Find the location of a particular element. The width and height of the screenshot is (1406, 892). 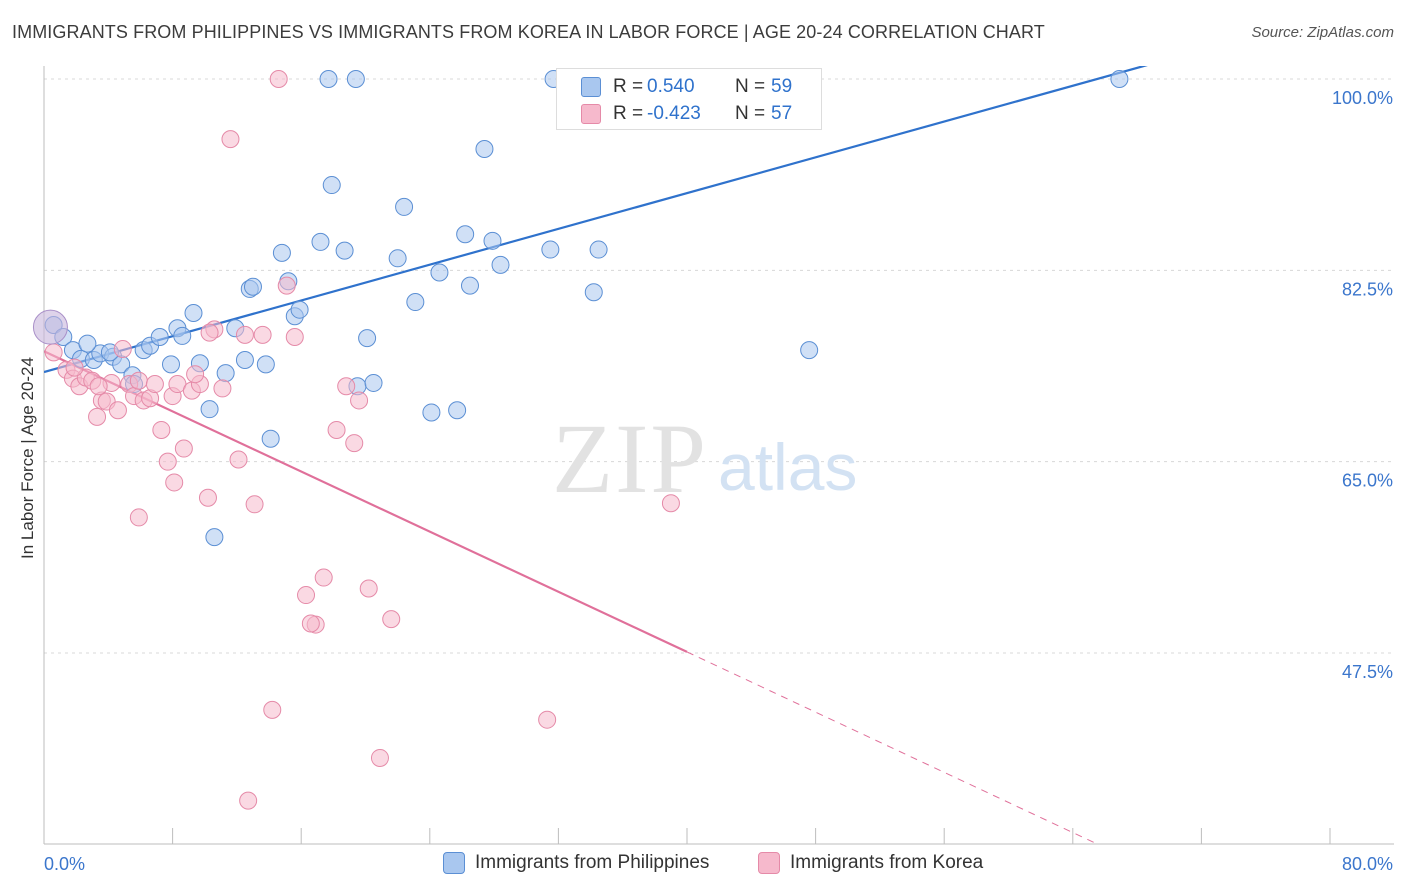

legend-item-korea: Immigrants from Korea is located at coordinates (870, 863).